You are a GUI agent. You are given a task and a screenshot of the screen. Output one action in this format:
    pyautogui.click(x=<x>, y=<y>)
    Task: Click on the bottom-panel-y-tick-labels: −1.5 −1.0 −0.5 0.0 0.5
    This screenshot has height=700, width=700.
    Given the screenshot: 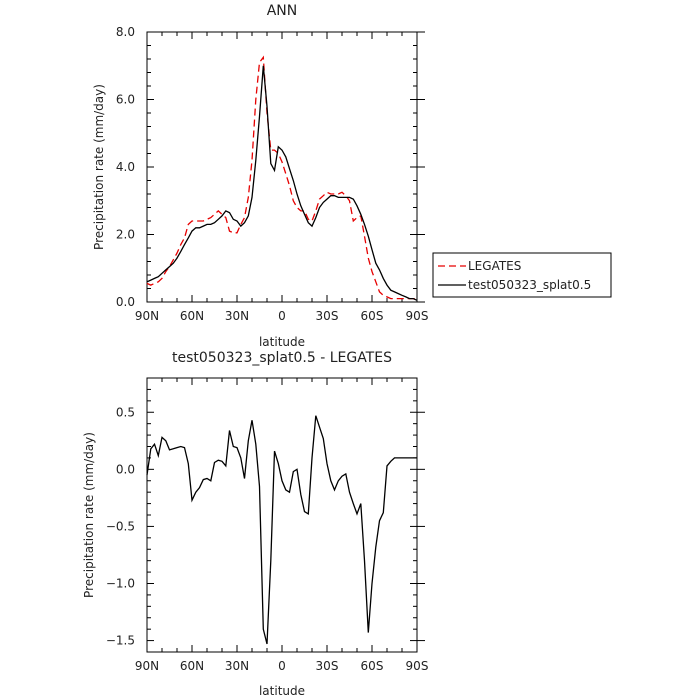 What is the action you would take?
    pyautogui.click(x=120, y=526)
    